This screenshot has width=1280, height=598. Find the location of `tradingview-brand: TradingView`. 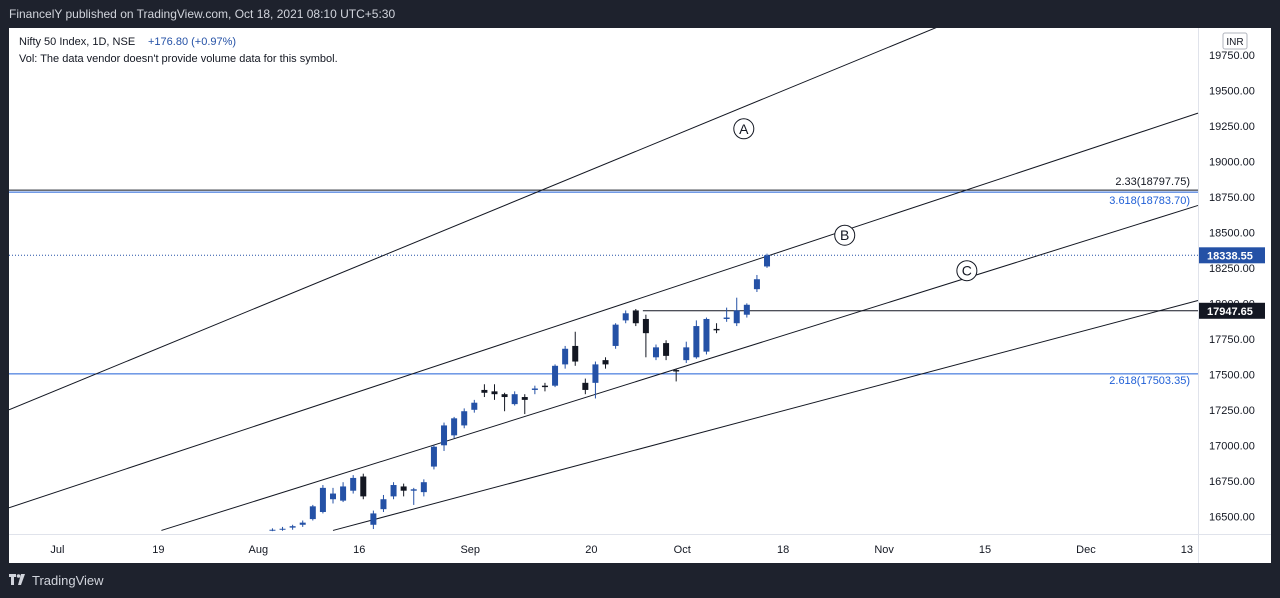

tradingview-brand: TradingView is located at coordinates (68, 580).